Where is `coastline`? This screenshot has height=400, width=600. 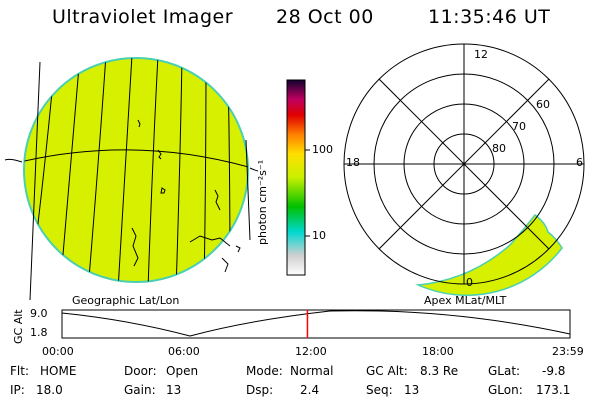
coastline is located at coordinates (186, 196).